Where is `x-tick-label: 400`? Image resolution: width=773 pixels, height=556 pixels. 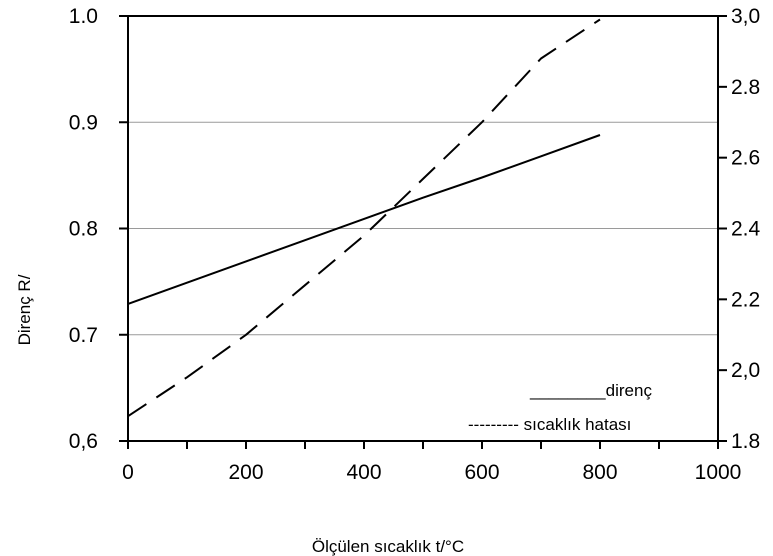
x-tick-label: 400 is located at coordinates (363, 472).